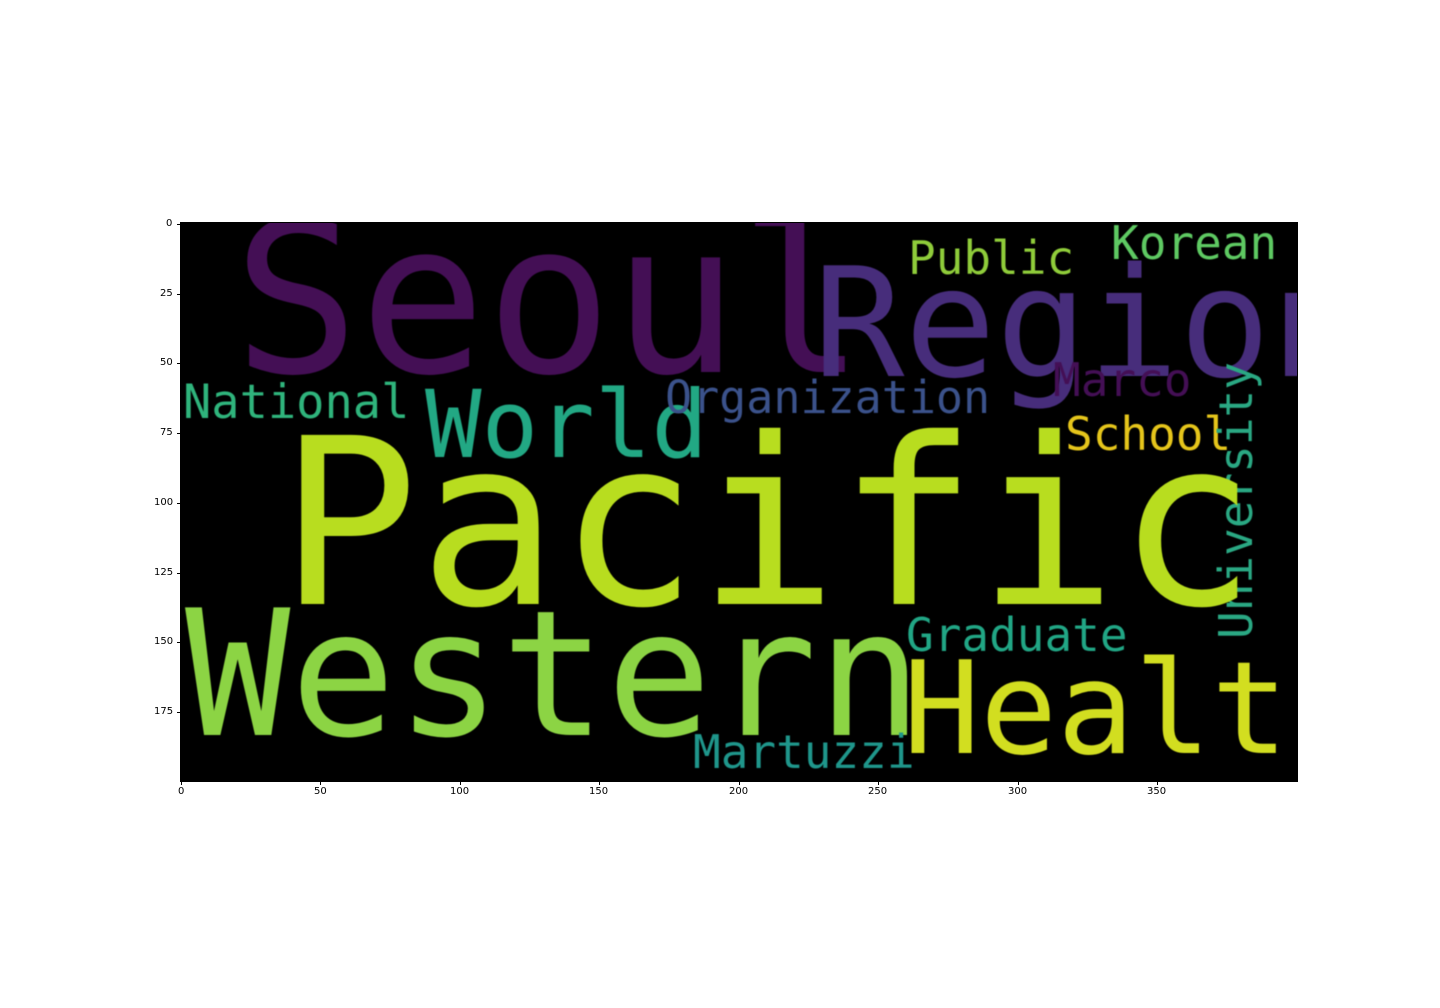  Describe the element at coordinates (804, 752) in the screenshot. I see `word-martuzzi: Martuzzi` at that location.